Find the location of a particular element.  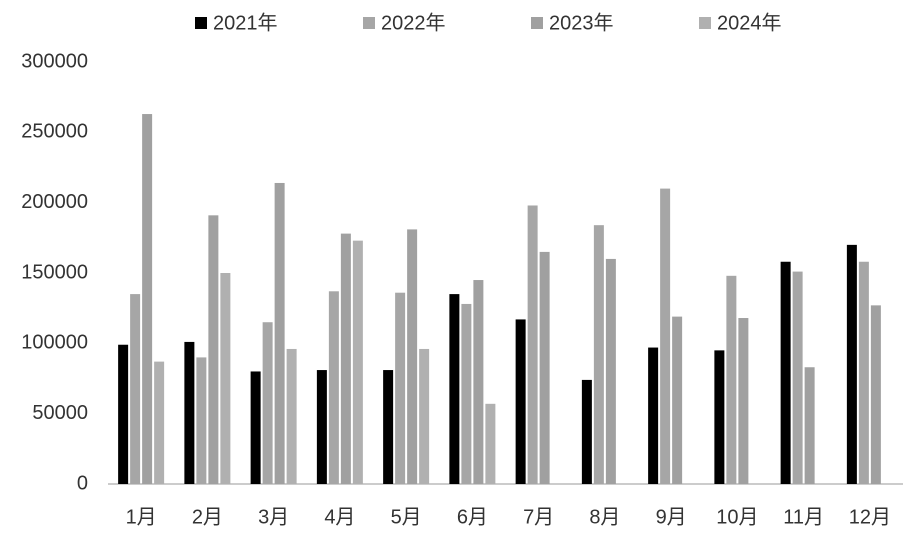

y-tick-label: 250000 is located at coordinates (54, 132).